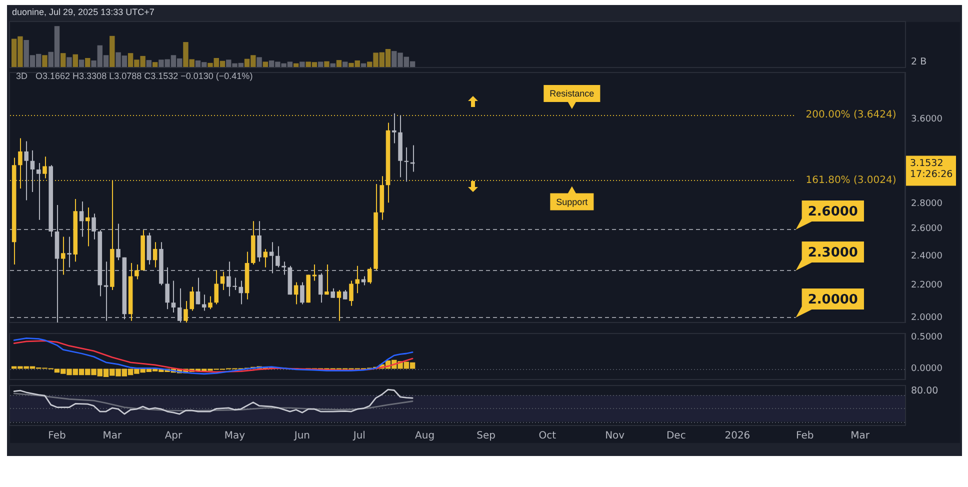 The height and width of the screenshot is (487, 968). Describe the element at coordinates (833, 252) in the screenshot. I see `ref-line-label: 2.3000` at that location.